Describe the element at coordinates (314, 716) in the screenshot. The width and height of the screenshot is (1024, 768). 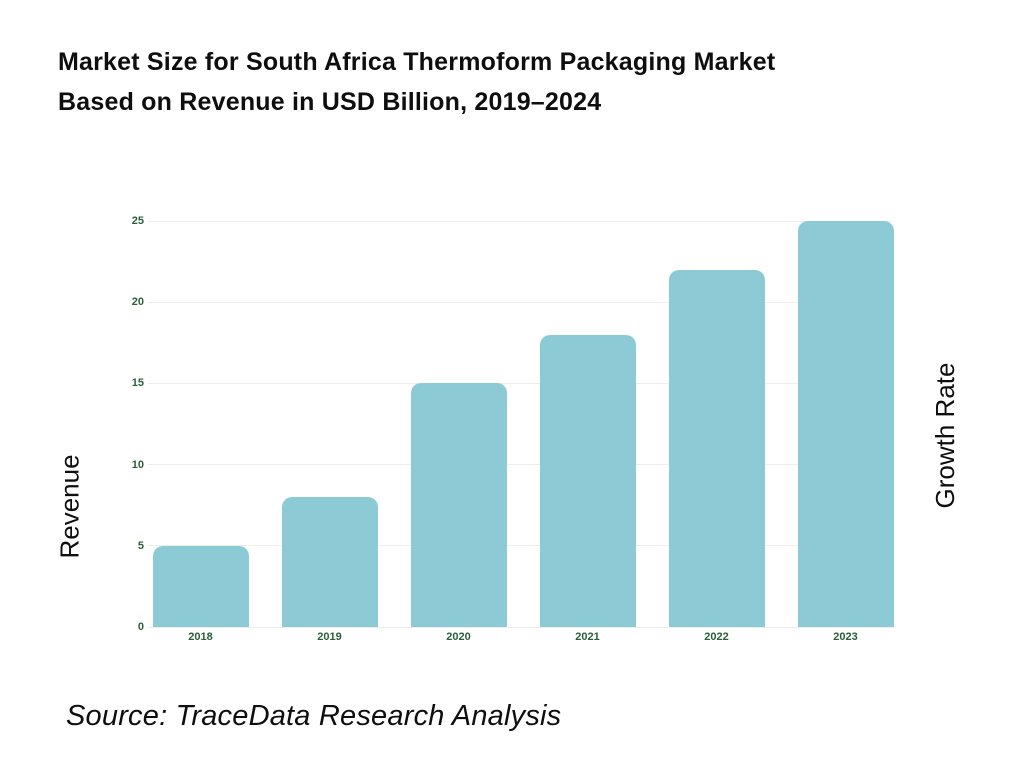
I see `source-note: Source: TraceData Research Analysis` at that location.